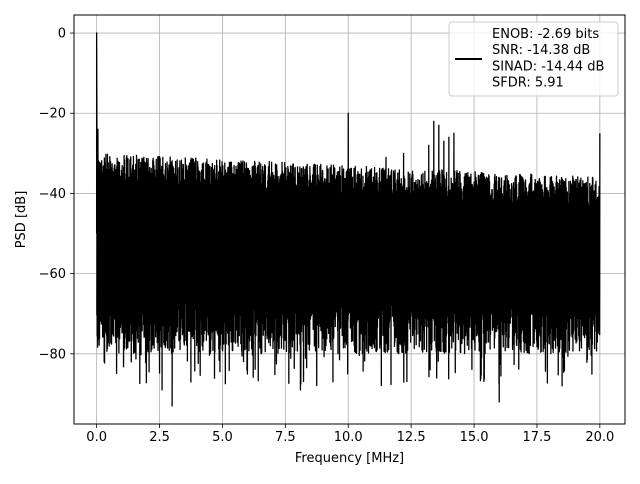  I want to click on x-tick-label: 0.0, so click(96, 437).